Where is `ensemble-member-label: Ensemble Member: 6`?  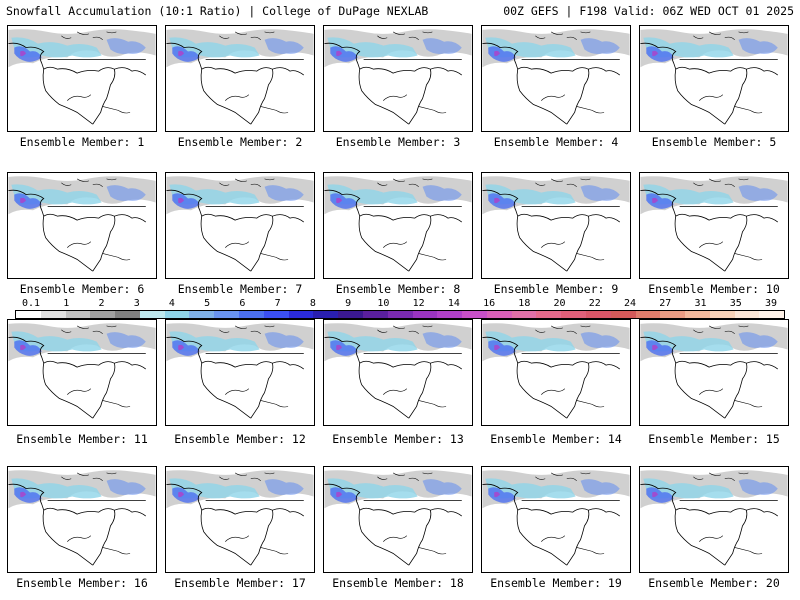 ensemble-member-label: Ensemble Member: 6 is located at coordinates (82, 289).